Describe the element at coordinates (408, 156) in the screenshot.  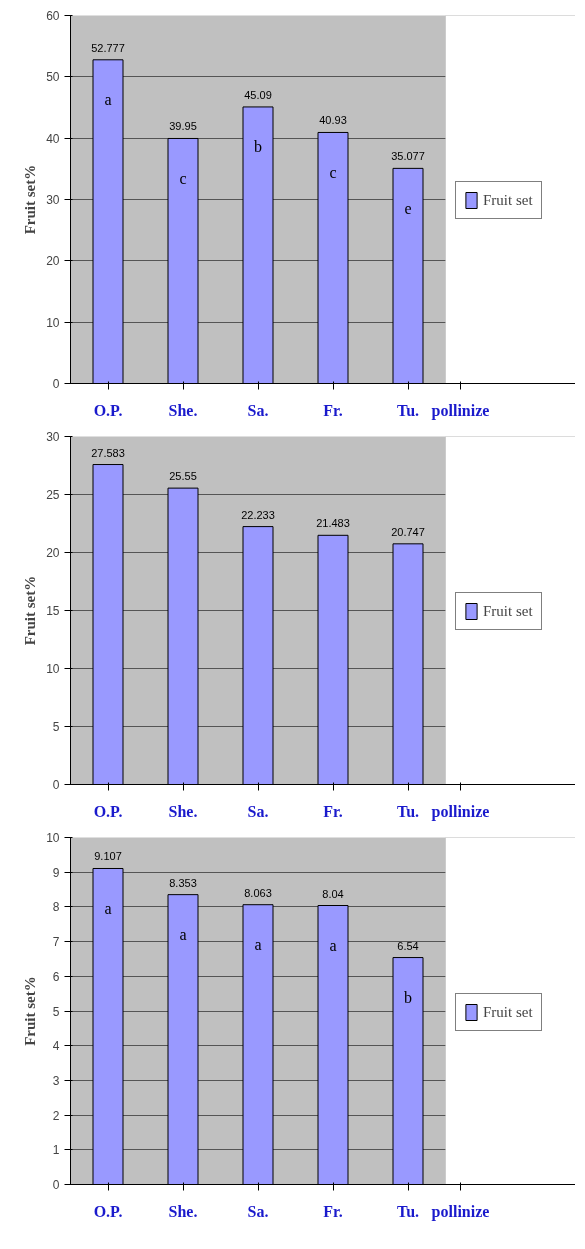
I see `data-label: 35.077` at that location.